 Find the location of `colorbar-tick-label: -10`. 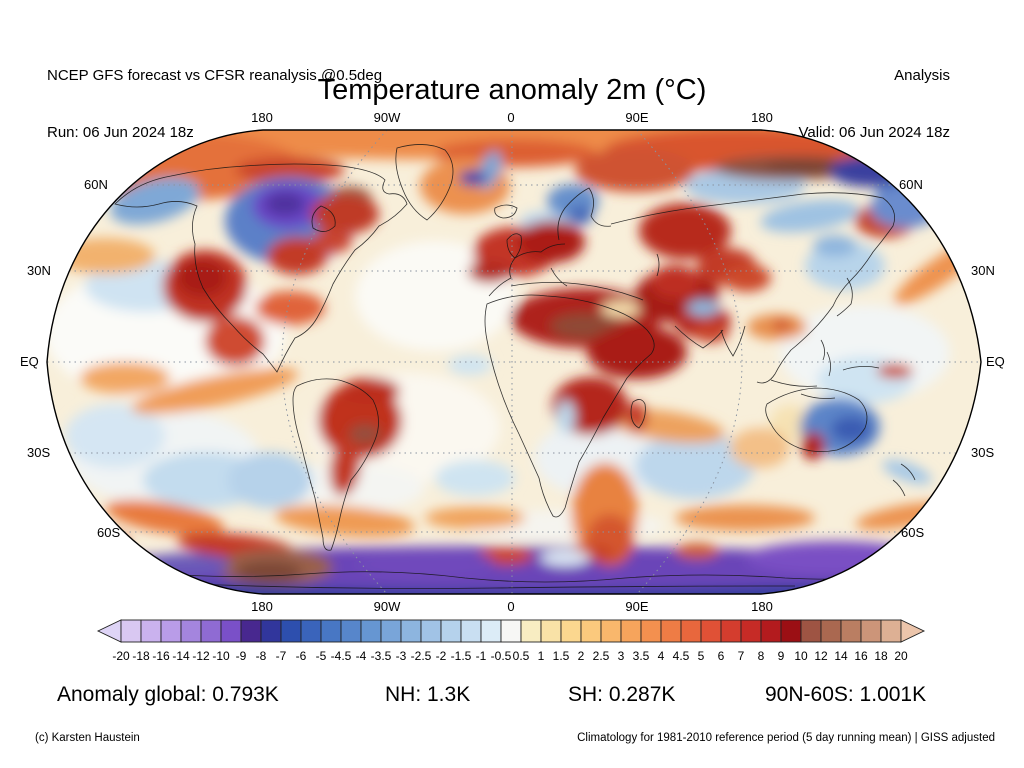

colorbar-tick-label: -10 is located at coordinates (221, 656).